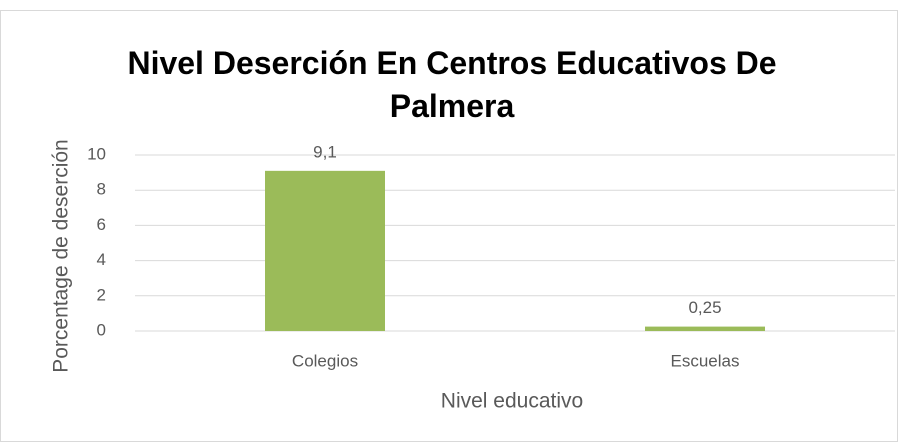  Describe the element at coordinates (61, 256) in the screenshot. I see `y-axis-label: Porcentage de deserción` at that location.